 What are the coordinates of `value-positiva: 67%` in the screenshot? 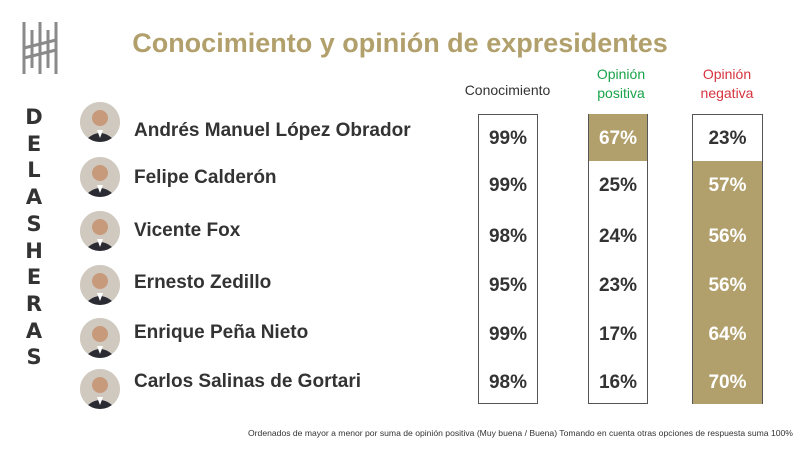 It's located at (618, 138).